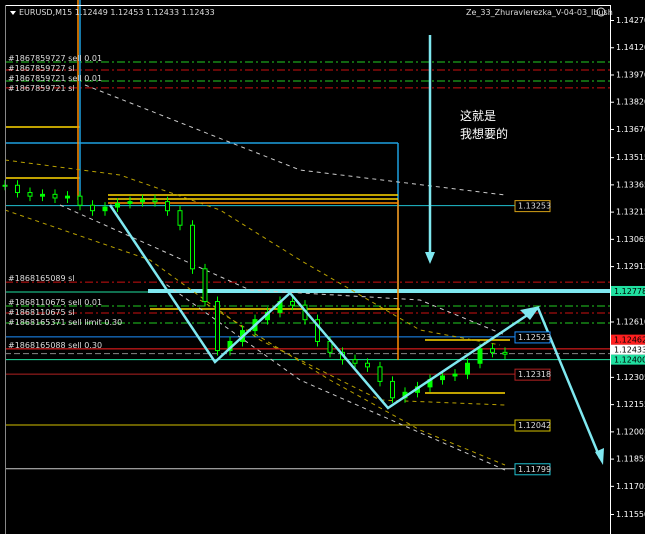 Image resolution: width=645 pixels, height=534 pixels. I want to click on y-tick-label: 1.11855, so click(630, 459).